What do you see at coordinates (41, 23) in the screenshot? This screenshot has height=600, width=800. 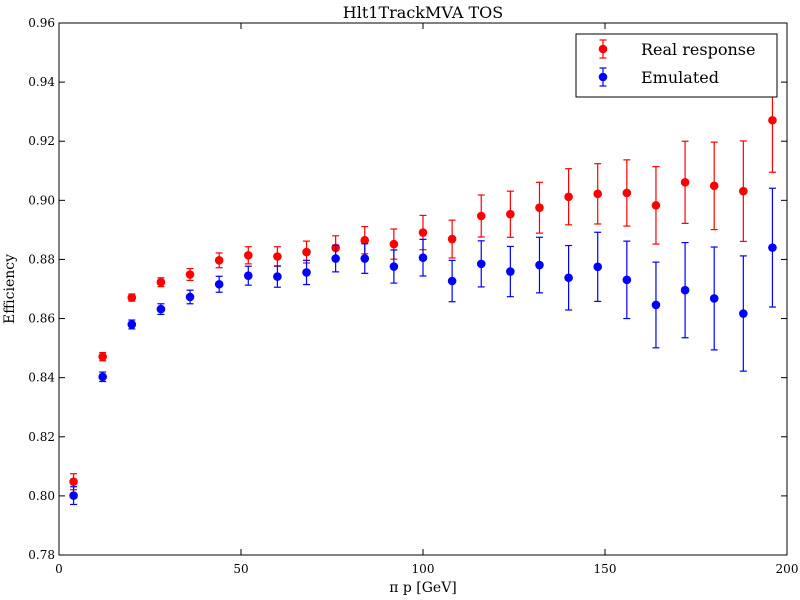 I see `y-tick-label: 0.96` at bounding box center [41, 23].